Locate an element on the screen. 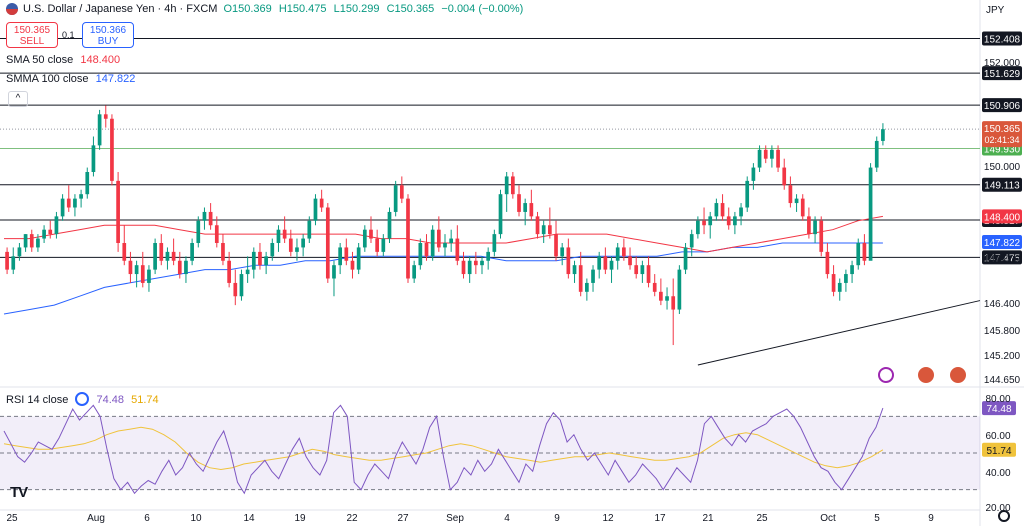 This screenshot has width=1024, height=526. price-tick-label: 150.000 is located at coordinates (1002, 167).